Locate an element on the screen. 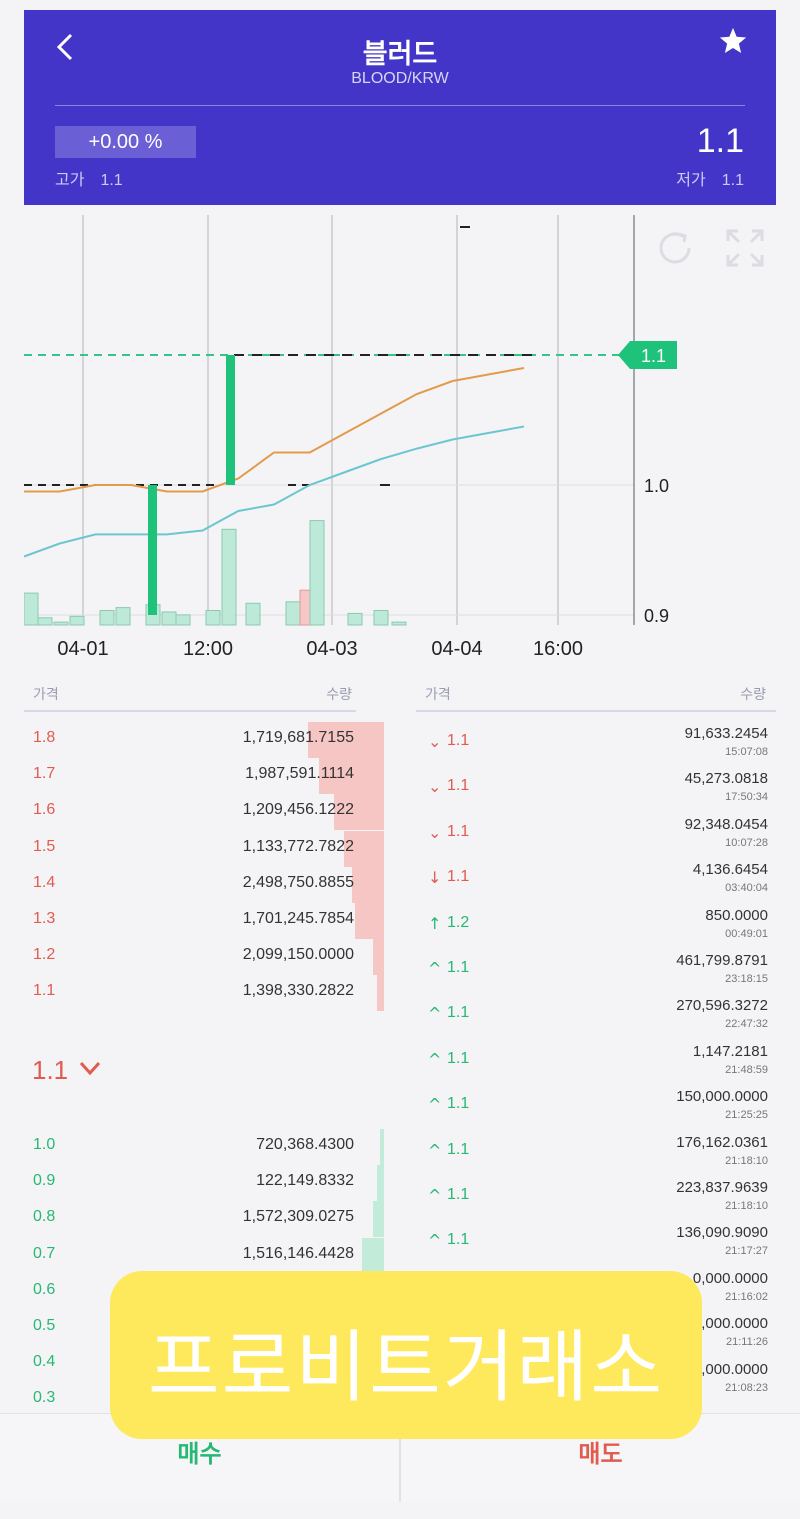 Image resolution: width=800 pixels, height=1519 pixels. bid-row: 1.0 720,368.4300 is located at coordinates (204, 1147).